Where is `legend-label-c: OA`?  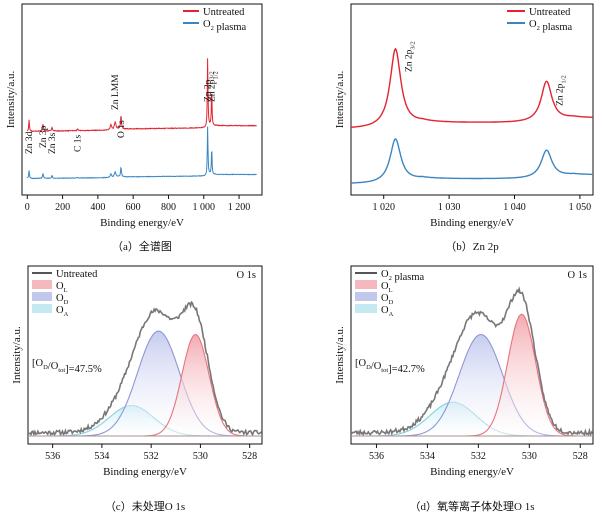 legend-label-c: OA is located at coordinates (62, 311).